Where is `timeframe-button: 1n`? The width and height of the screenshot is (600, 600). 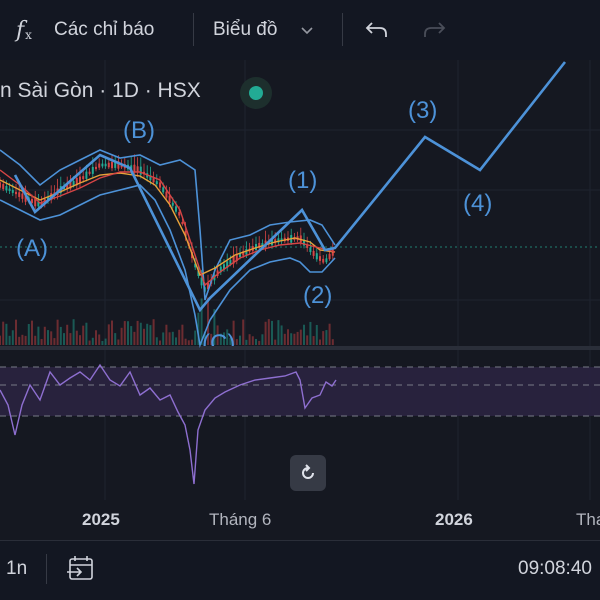
timeframe-button: 1n is located at coordinates (17, 568).